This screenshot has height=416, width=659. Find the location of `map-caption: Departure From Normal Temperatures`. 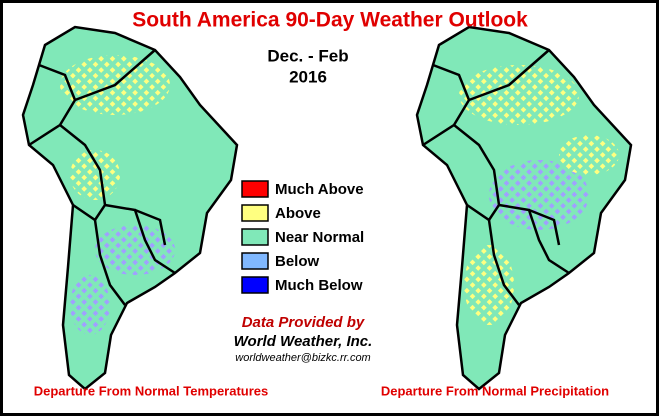

map-caption: Departure From Normal Temperatures is located at coordinates (151, 390).